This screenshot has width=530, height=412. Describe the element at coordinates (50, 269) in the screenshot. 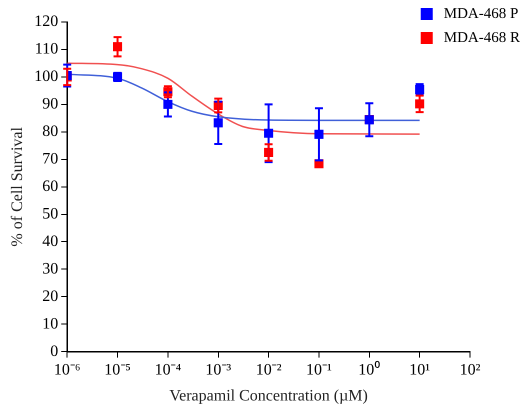

I see `y-tick-label: 30` at that location.